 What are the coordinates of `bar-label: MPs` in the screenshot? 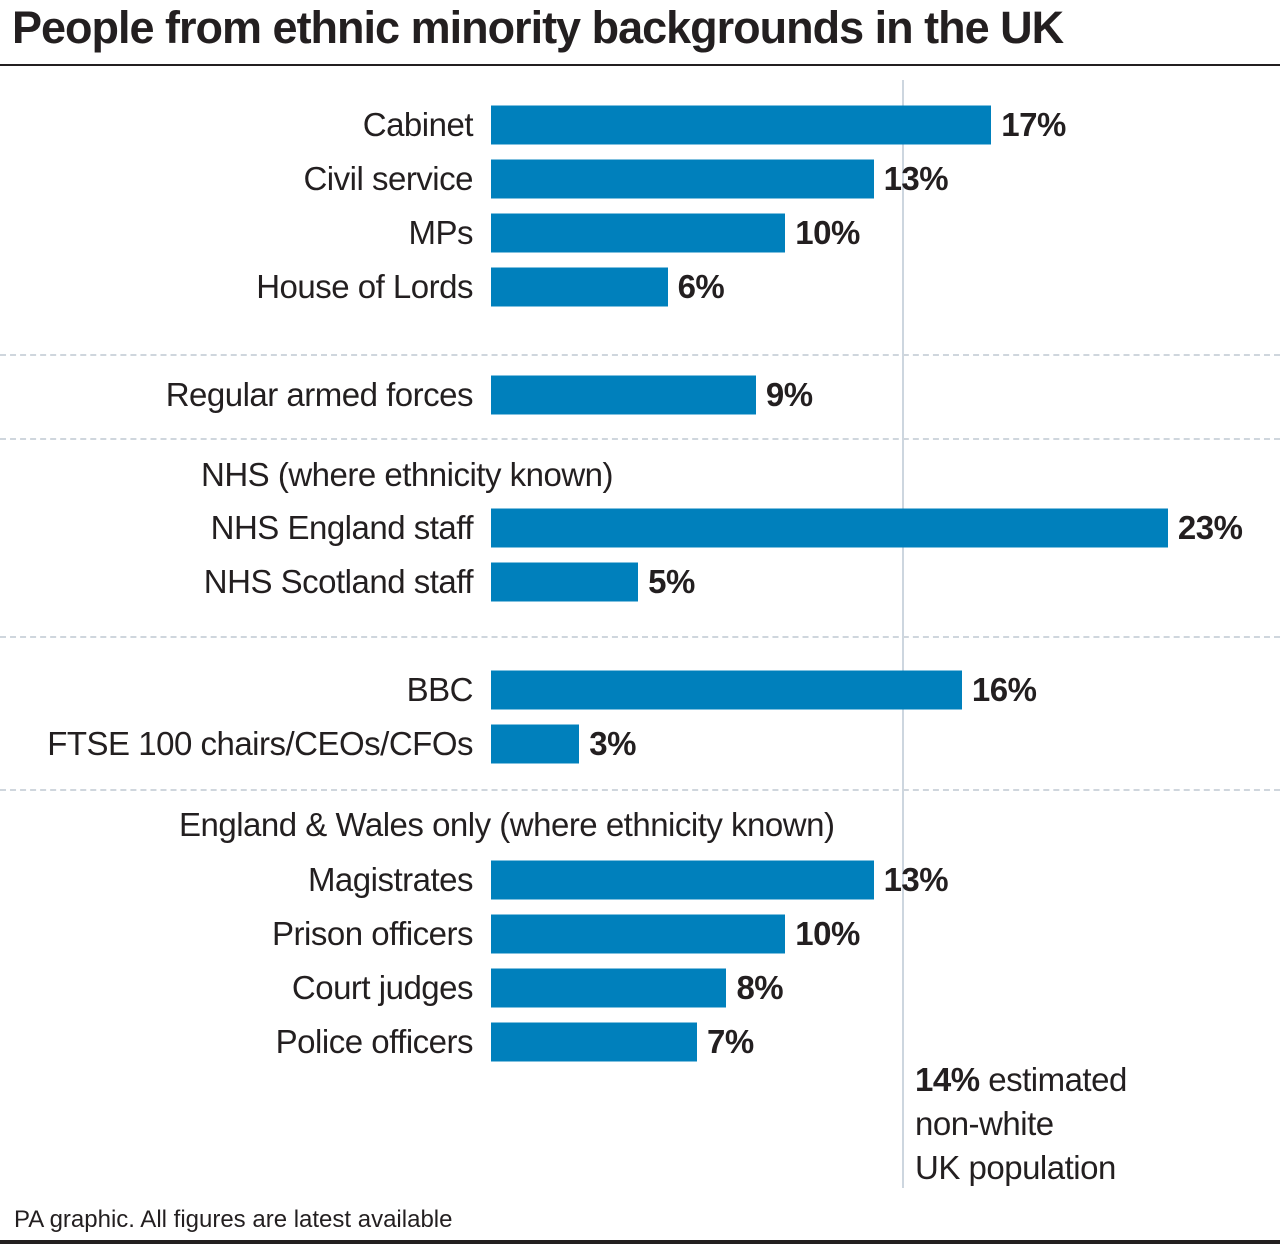 It's located at (441, 232).